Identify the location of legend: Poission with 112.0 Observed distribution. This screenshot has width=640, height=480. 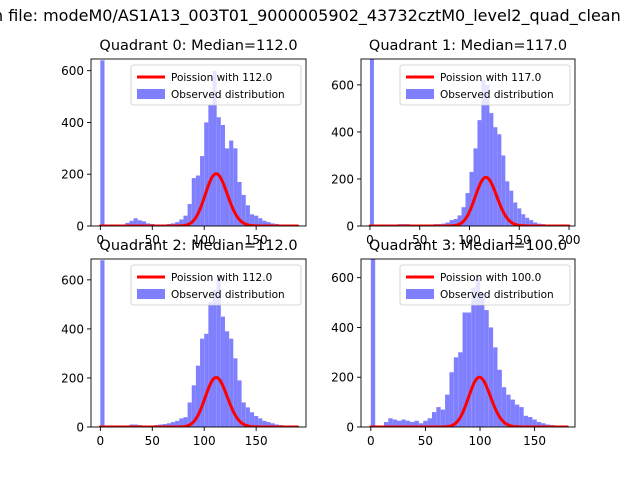
(216, 285).